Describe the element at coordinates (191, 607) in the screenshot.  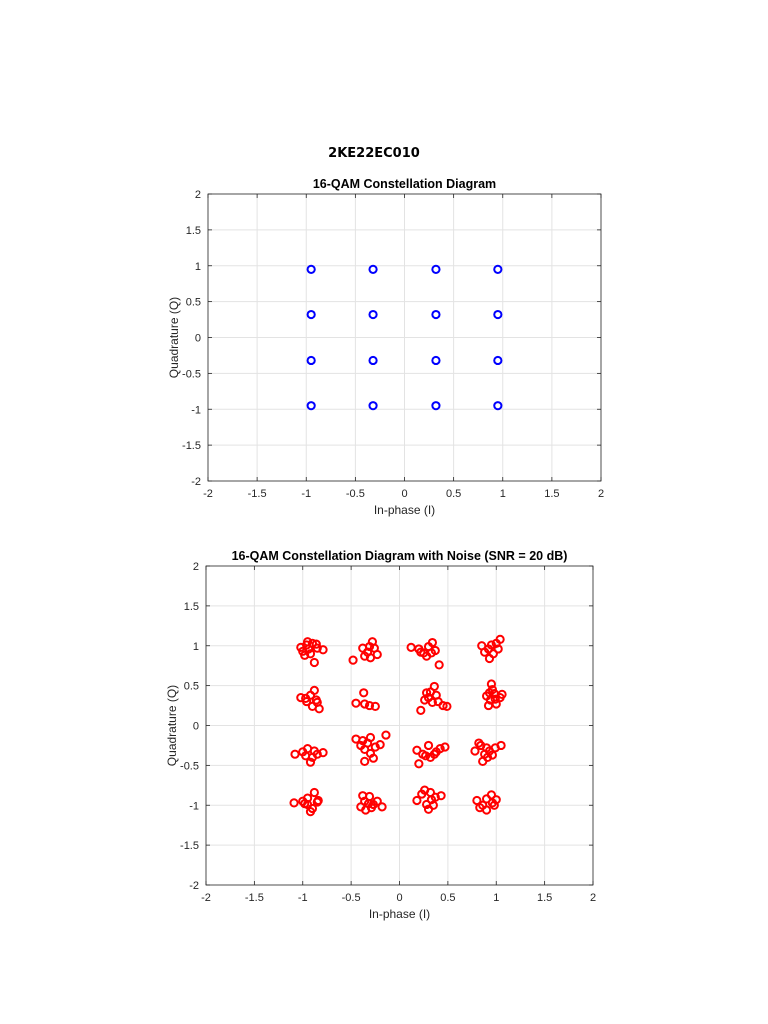
I see `y-tick-label: 1.5` at that location.